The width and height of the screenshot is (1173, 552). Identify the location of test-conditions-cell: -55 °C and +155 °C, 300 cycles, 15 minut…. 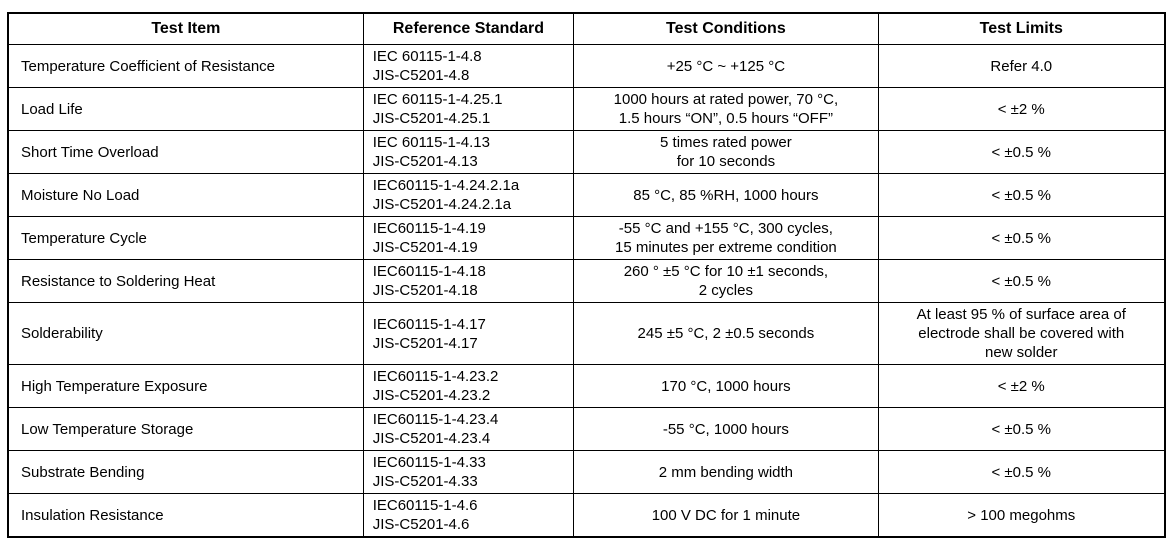
(726, 238).